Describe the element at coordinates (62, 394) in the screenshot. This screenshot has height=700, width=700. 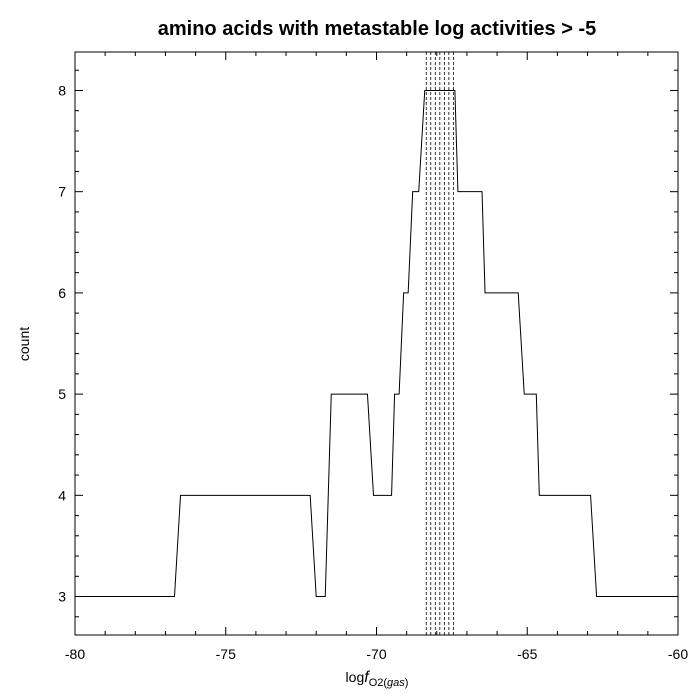
I see `y-tick-label: 5` at that location.